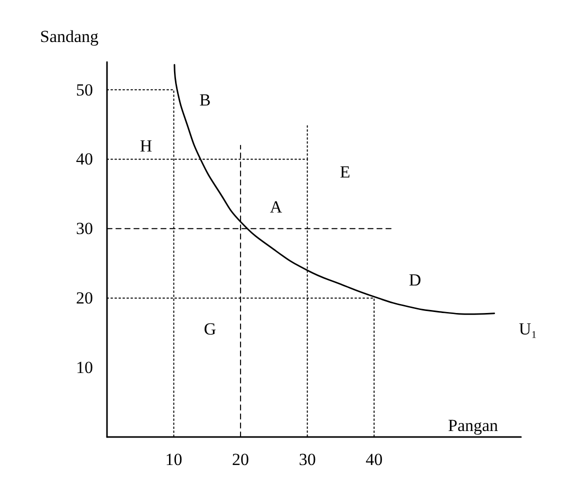  Describe the element at coordinates (276, 207) in the screenshot. I see `annotation: A` at that location.